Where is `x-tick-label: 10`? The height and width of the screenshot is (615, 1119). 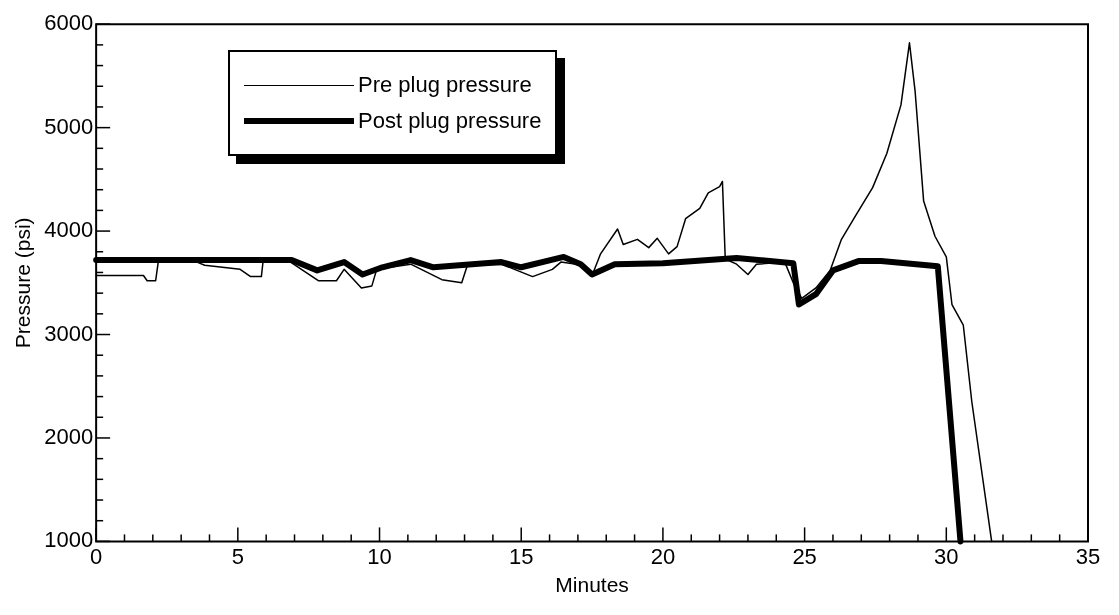
x-tick-label: 10 is located at coordinates (379, 556).